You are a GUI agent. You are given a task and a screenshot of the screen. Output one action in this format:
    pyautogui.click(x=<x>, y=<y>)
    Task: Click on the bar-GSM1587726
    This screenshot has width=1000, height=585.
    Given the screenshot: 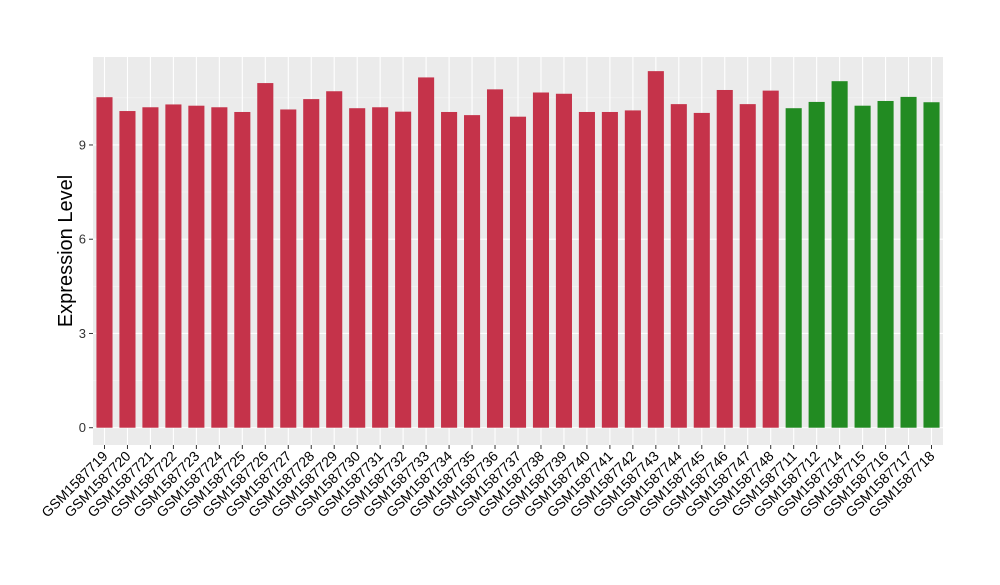 What is the action you would take?
    pyautogui.click(x=265, y=255)
    